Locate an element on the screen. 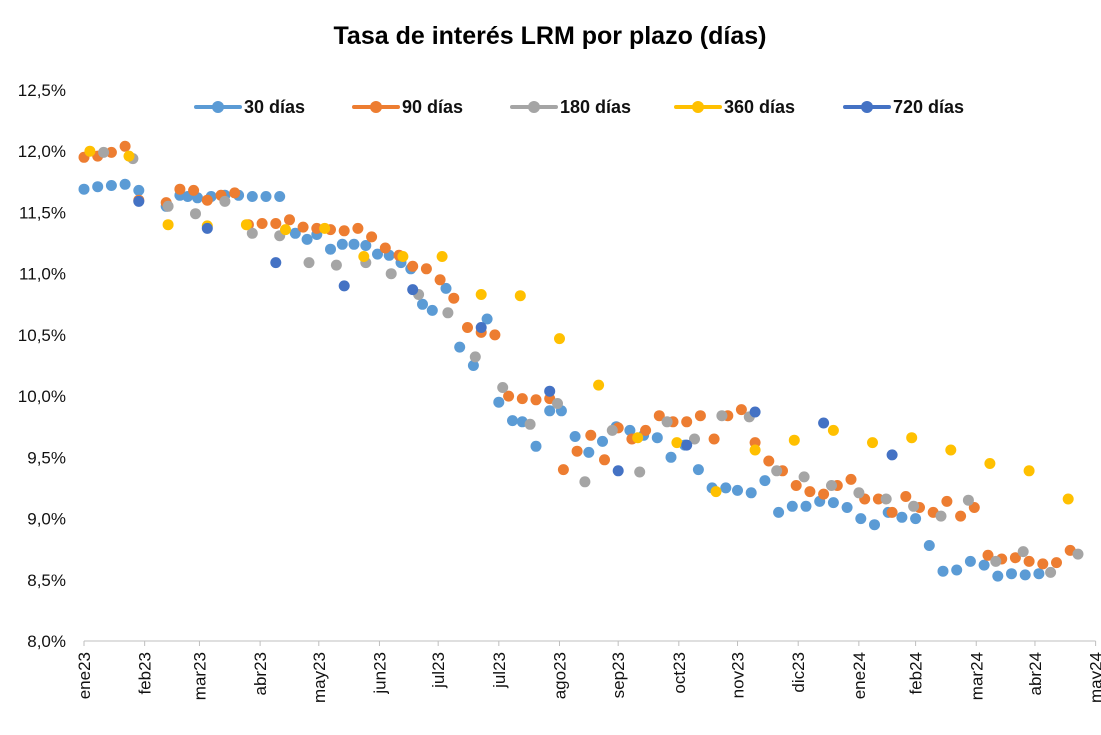  y-tick-label: 12,0% is located at coordinates (42, 151).